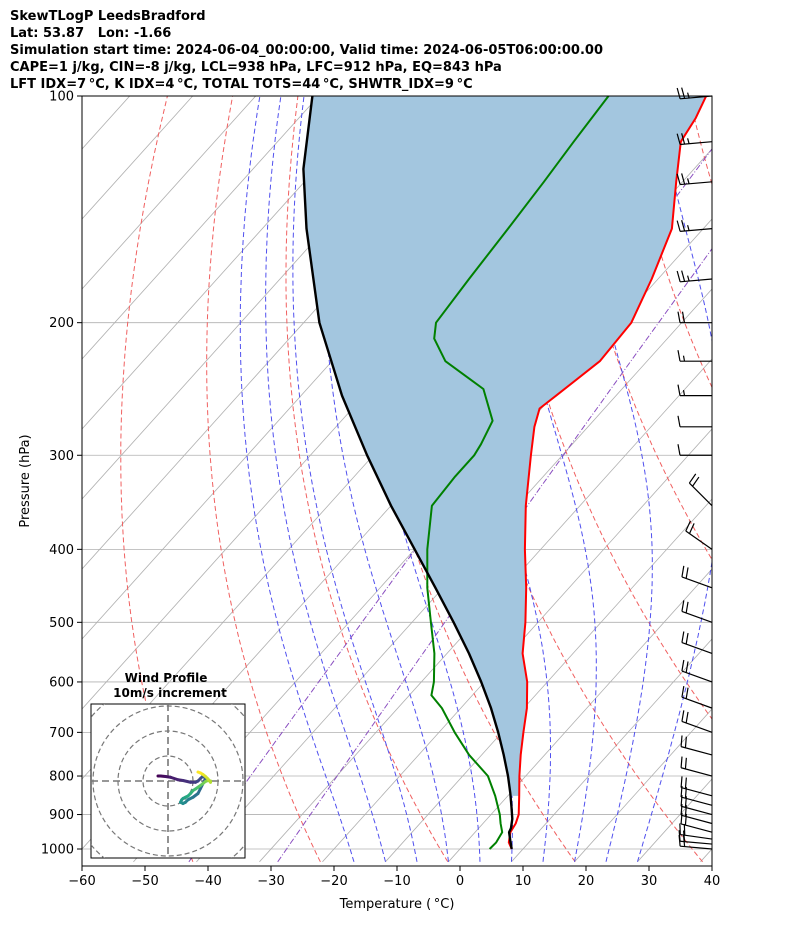 The width and height of the screenshot is (794, 937). I want to click on y-tick-label: 700, so click(61, 733).